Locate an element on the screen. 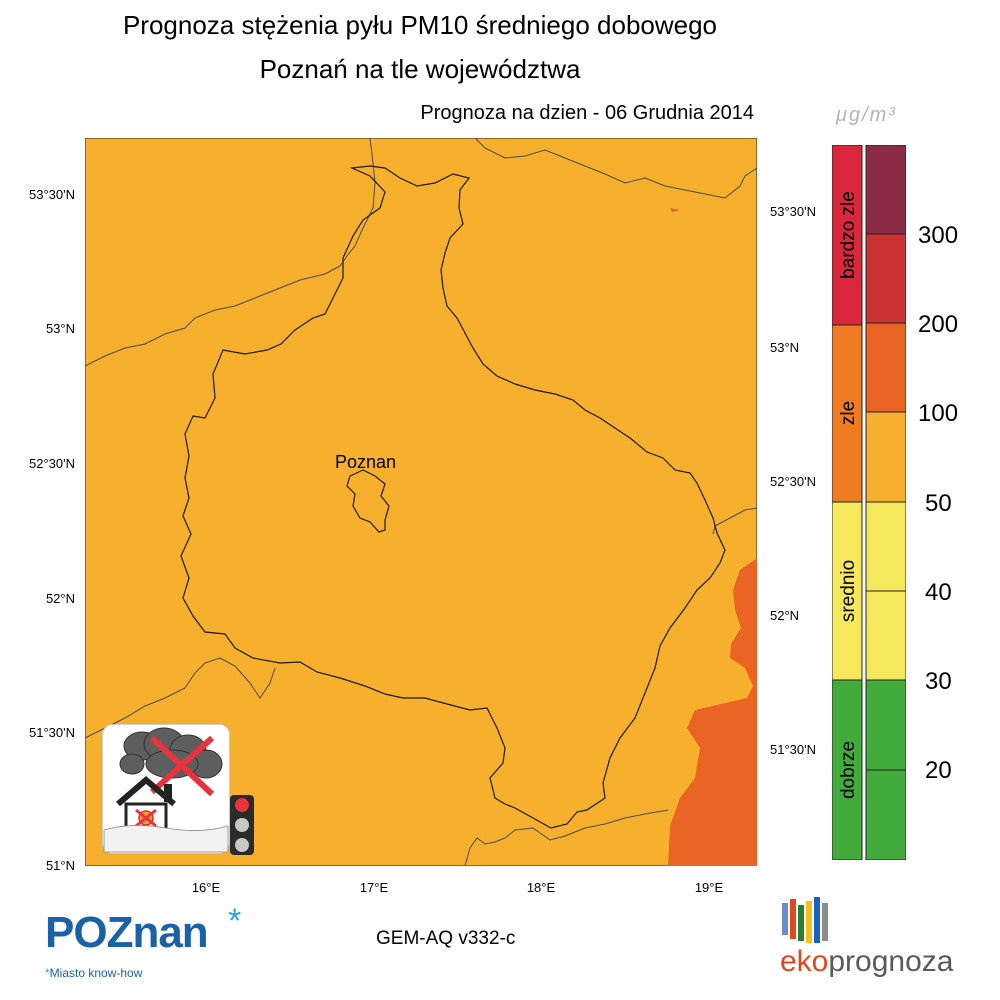  lat-label-left: 53°30'N is located at coordinates (52, 194).